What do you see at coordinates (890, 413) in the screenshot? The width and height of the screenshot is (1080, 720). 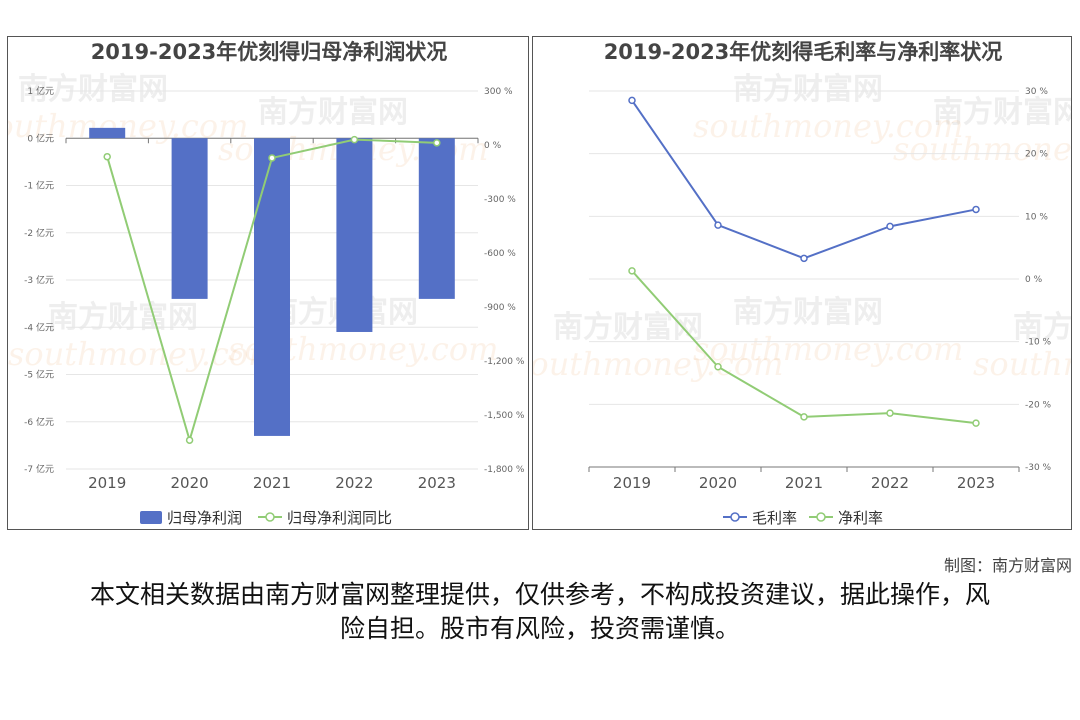 I see `series-1-point-2022` at bounding box center [890, 413].